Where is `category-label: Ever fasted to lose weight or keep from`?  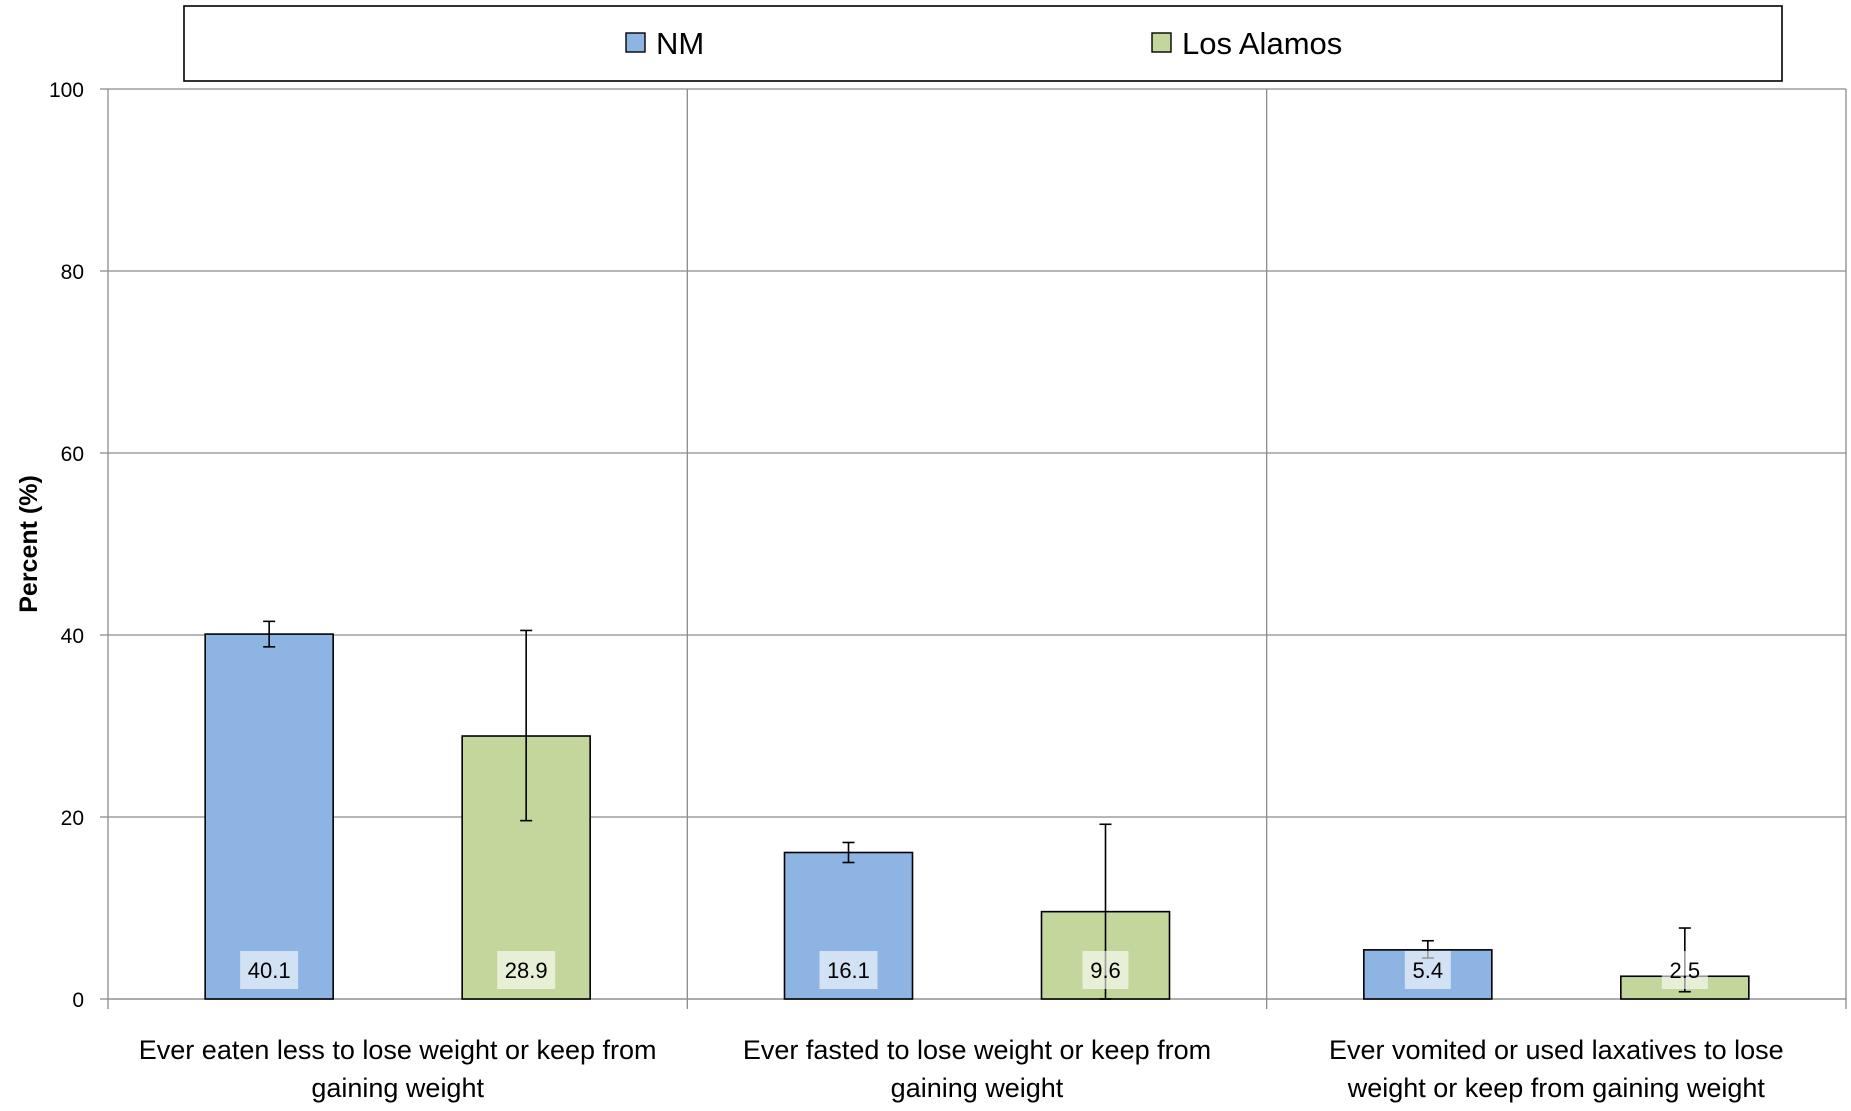 category-label: Ever fasted to lose weight or keep from is located at coordinates (977, 1050).